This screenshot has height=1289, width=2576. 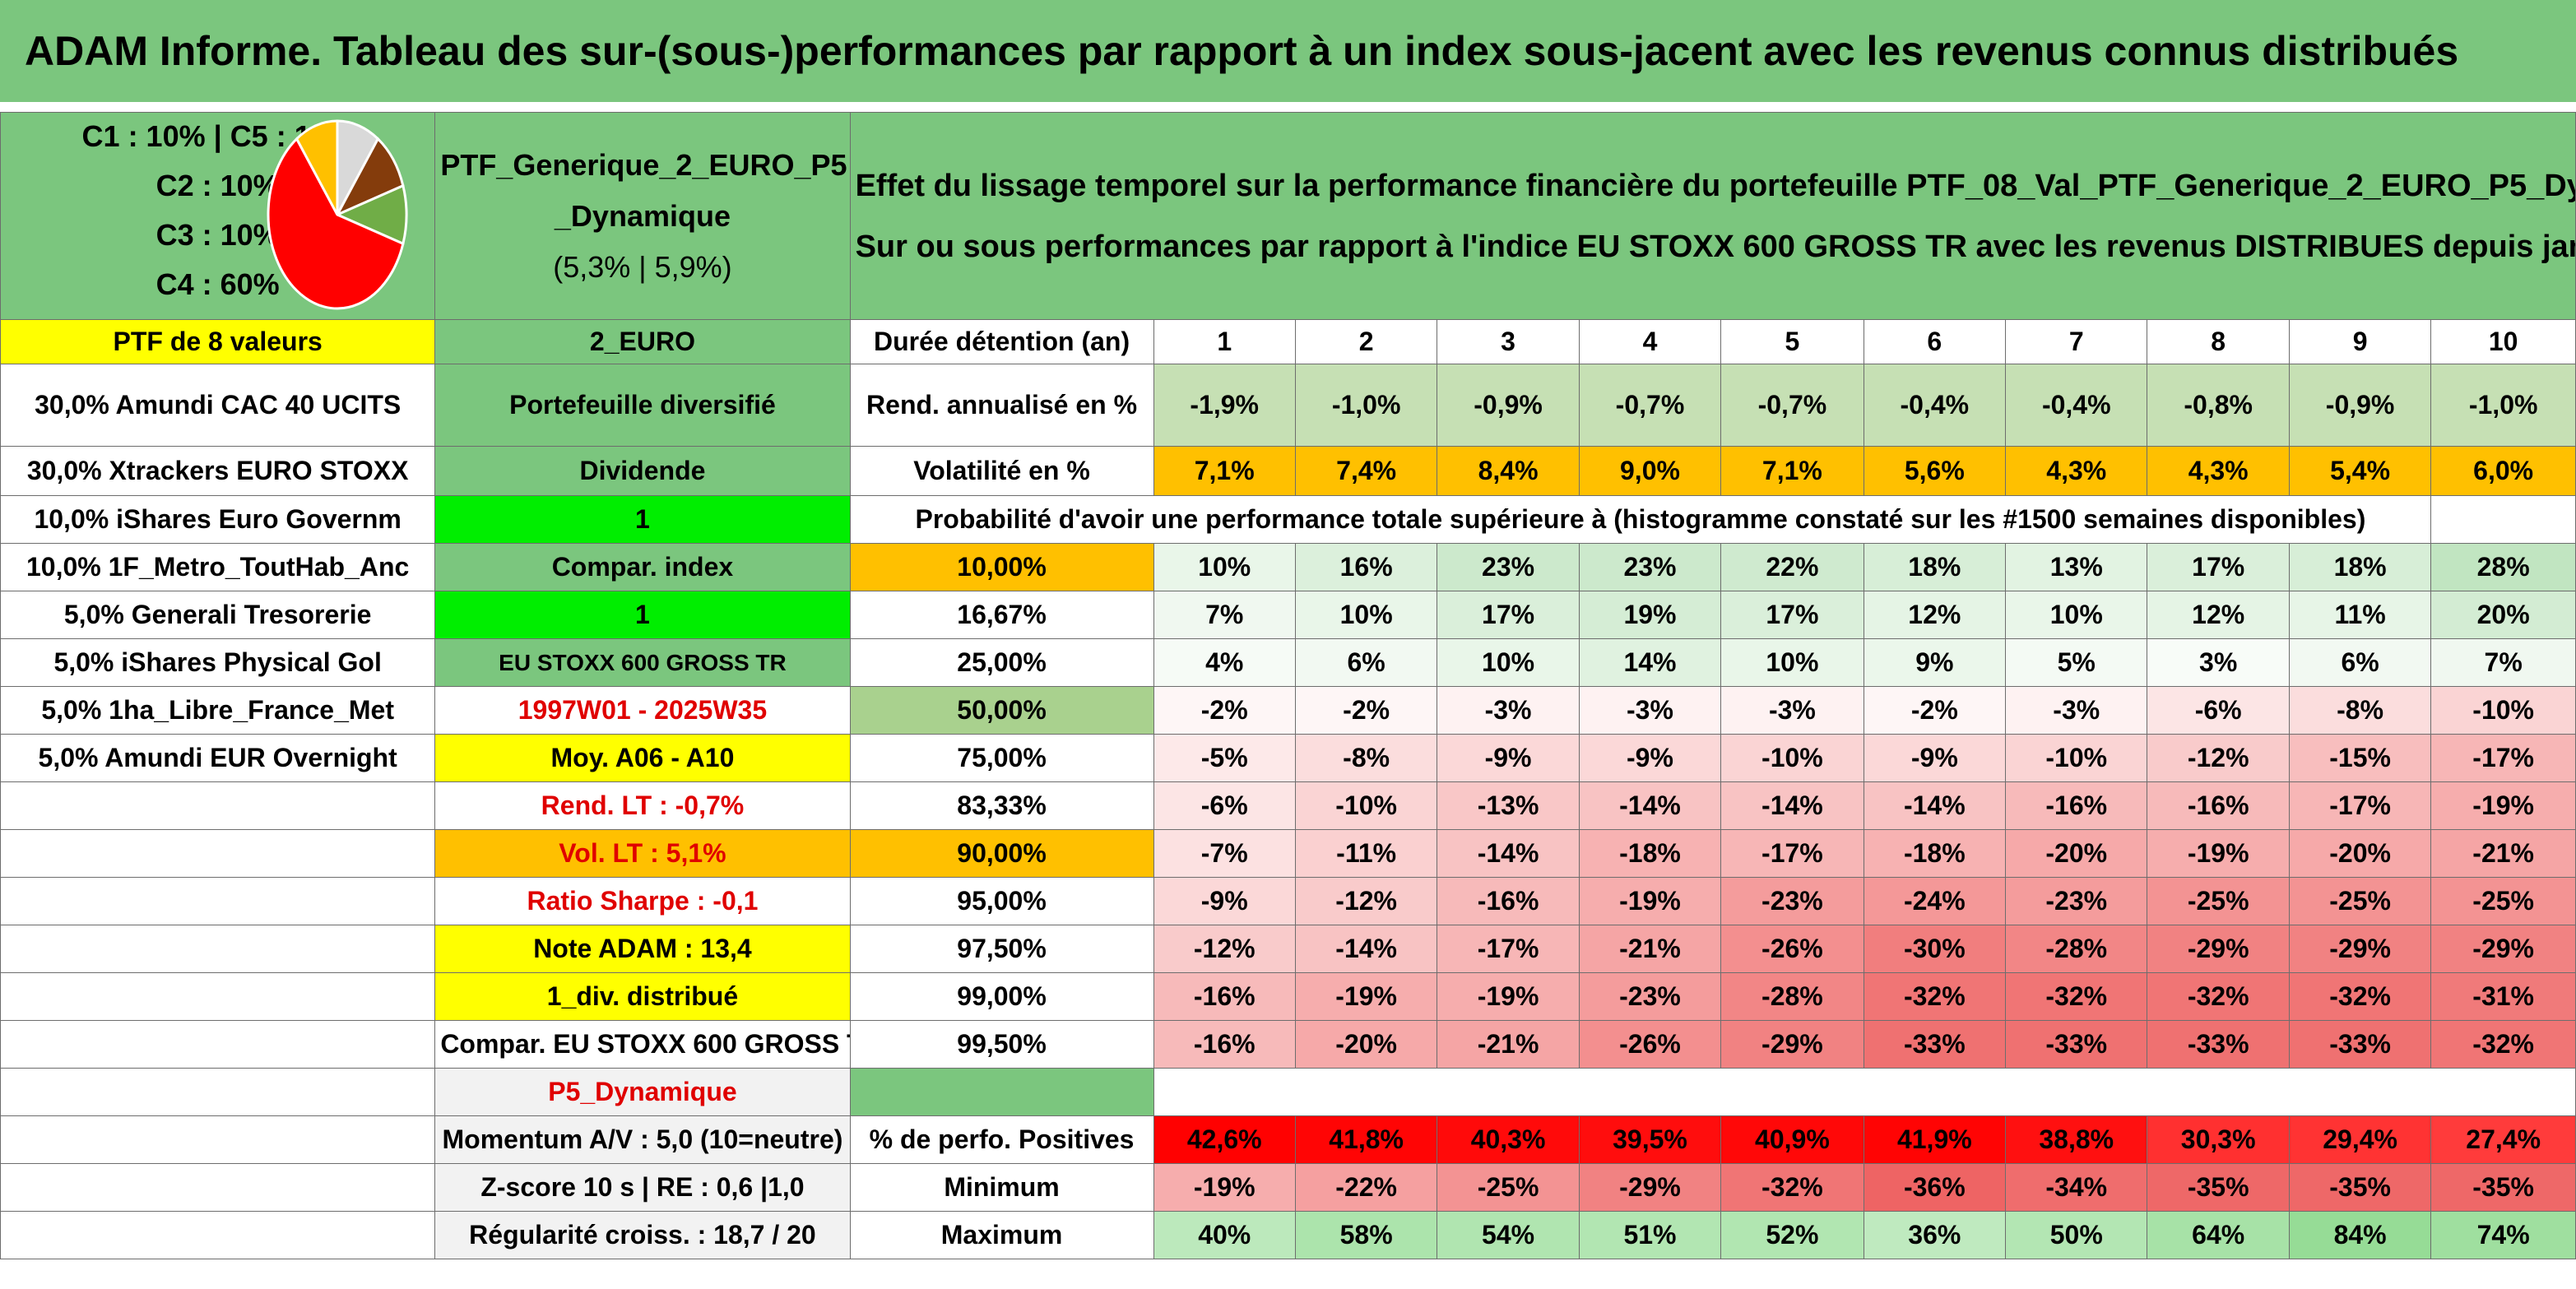 What do you see at coordinates (2218, 341) in the screenshot?
I see `year-header: 8` at bounding box center [2218, 341].